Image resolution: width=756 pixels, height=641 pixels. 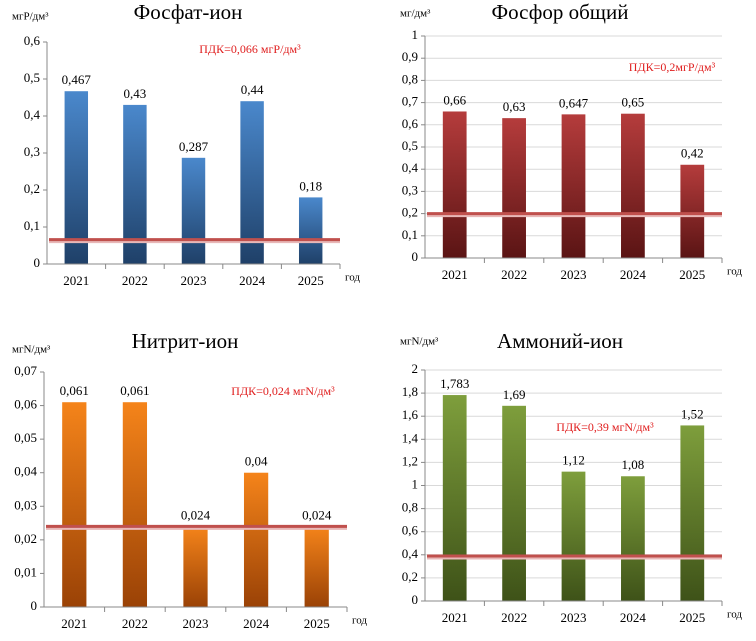 What do you see at coordinates (317, 514) in the screenshot?
I see `value-label: 0,024` at bounding box center [317, 514].